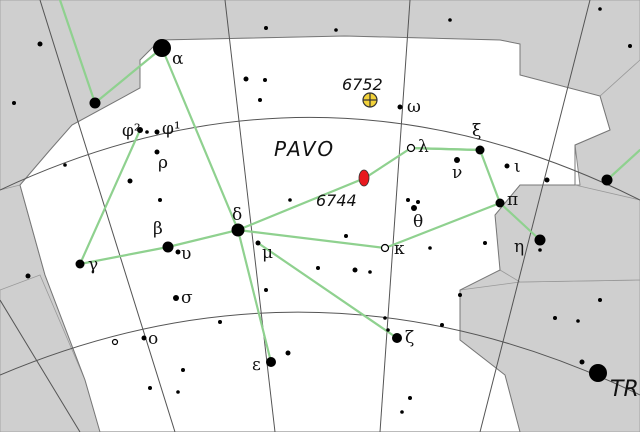 The image size is (640, 432). What do you see at coordinates (540, 240) in the screenshot?
I see `star-eta` at bounding box center [540, 240].